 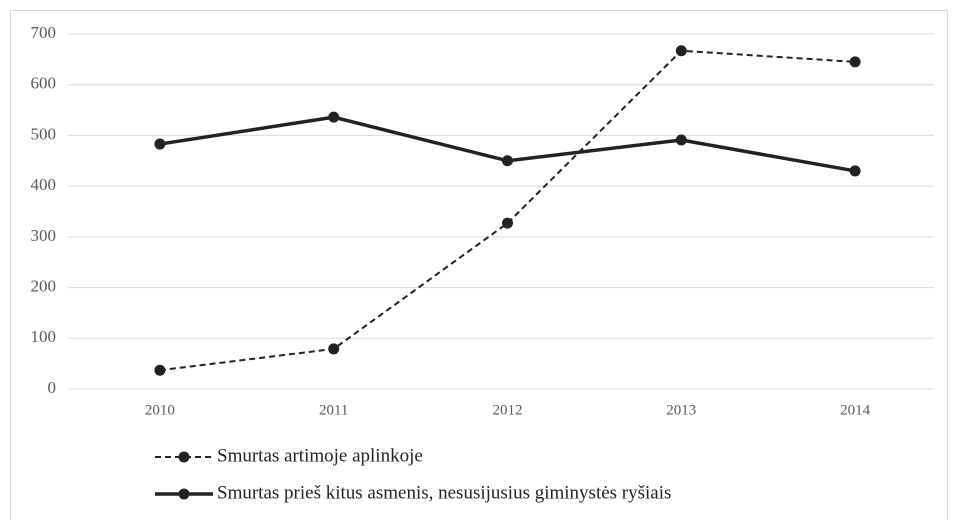 What do you see at coordinates (333, 410) in the screenshot?
I see `x-tick-label: 2011` at bounding box center [333, 410].